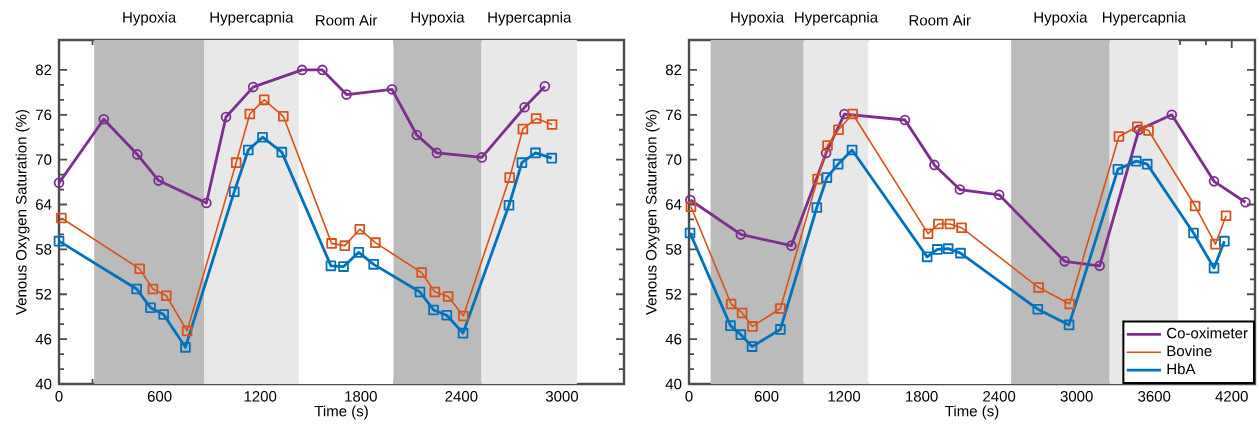  What do you see at coordinates (159, 396) in the screenshot?
I see `x-tick-label: 600` at bounding box center [159, 396].